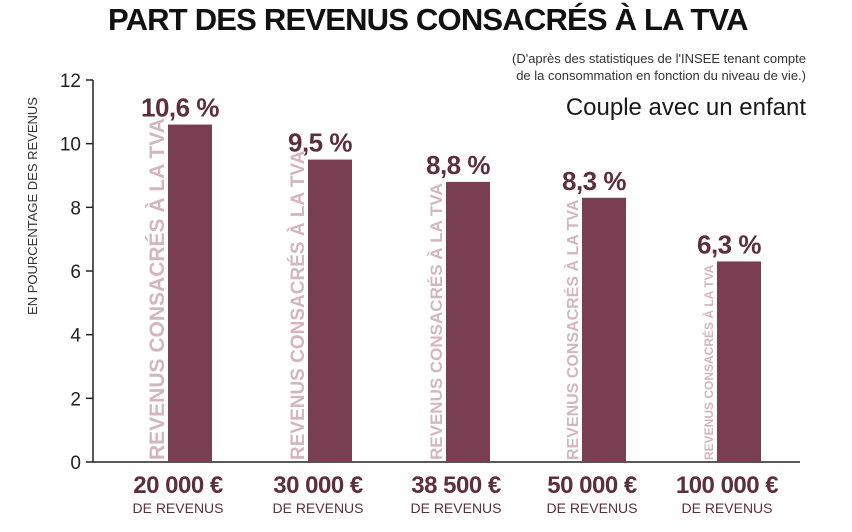 The image size is (852, 532). Describe the element at coordinates (178, 485) in the screenshot. I see `x-category-label: 20 000 €` at that location.